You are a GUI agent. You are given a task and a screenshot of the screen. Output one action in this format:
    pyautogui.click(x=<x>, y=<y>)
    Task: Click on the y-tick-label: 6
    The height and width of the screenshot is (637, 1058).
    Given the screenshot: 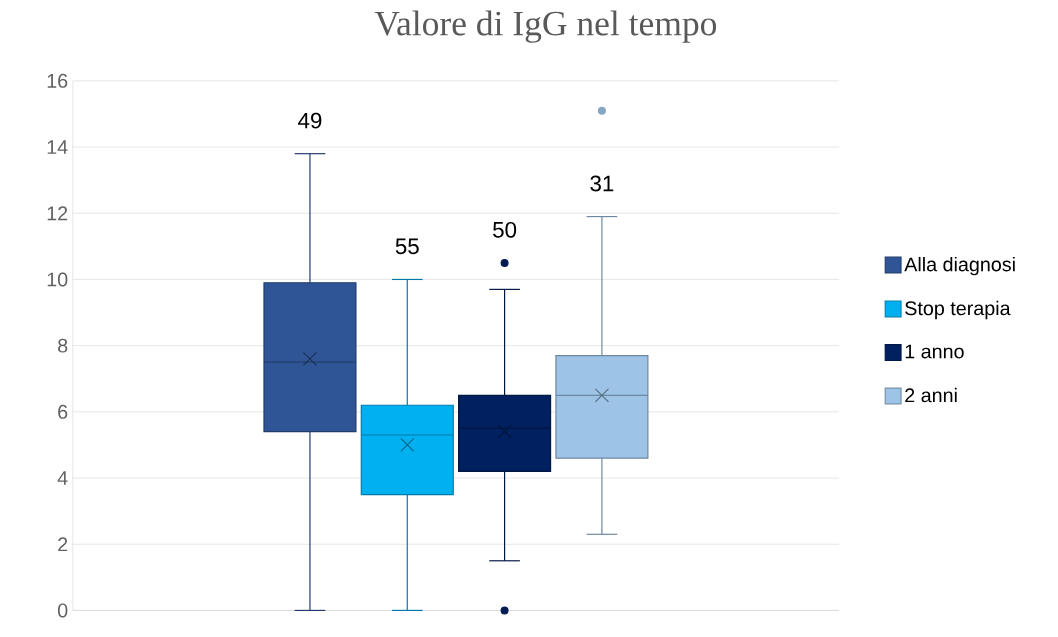 What is the action you would take?
    pyautogui.click(x=63, y=411)
    